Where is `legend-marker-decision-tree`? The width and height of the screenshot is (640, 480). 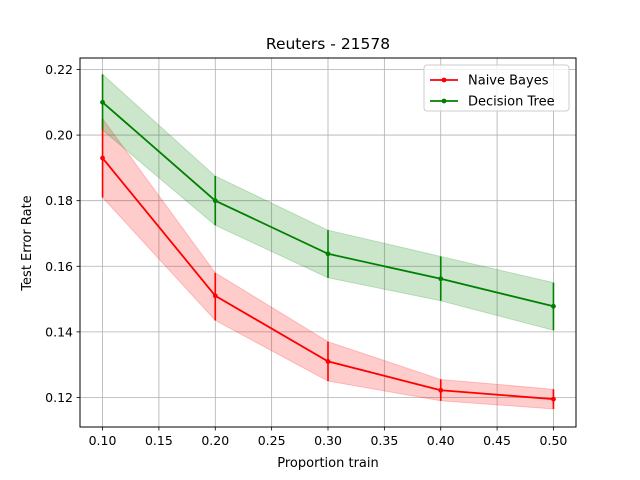 legend-marker-decision-tree is located at coordinates (444, 101).